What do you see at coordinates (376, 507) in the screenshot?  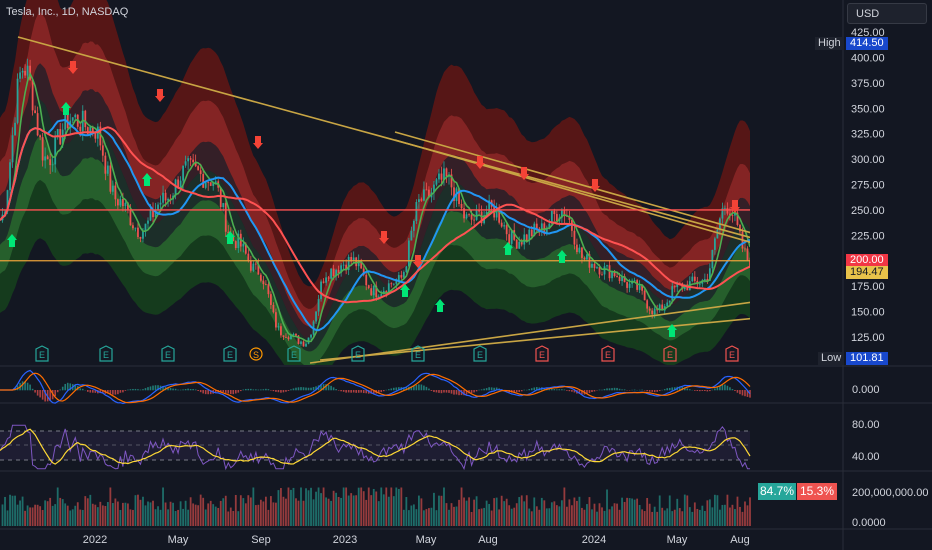 I see `volume-pane` at bounding box center [376, 507].